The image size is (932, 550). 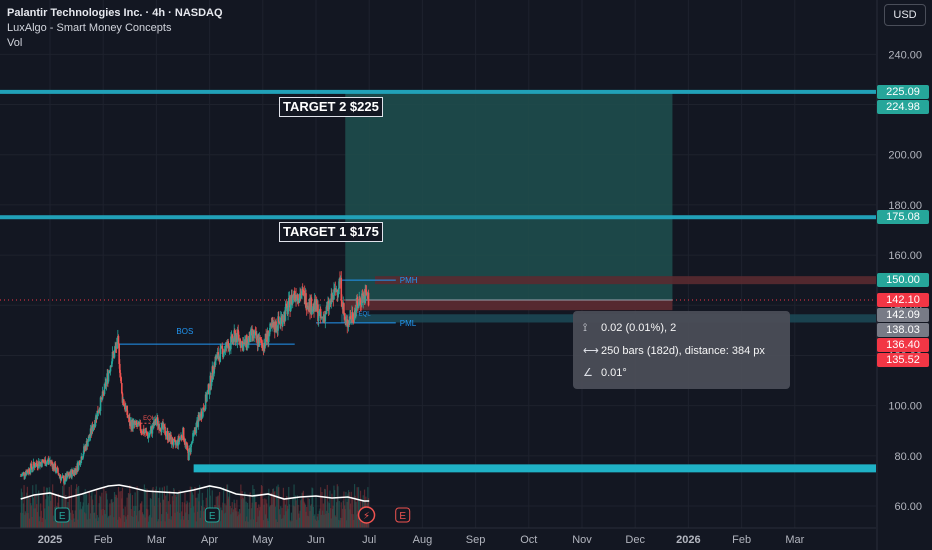 What do you see at coordinates (903, 329) in the screenshot?
I see `price-tag: 138.03` at bounding box center [903, 329].